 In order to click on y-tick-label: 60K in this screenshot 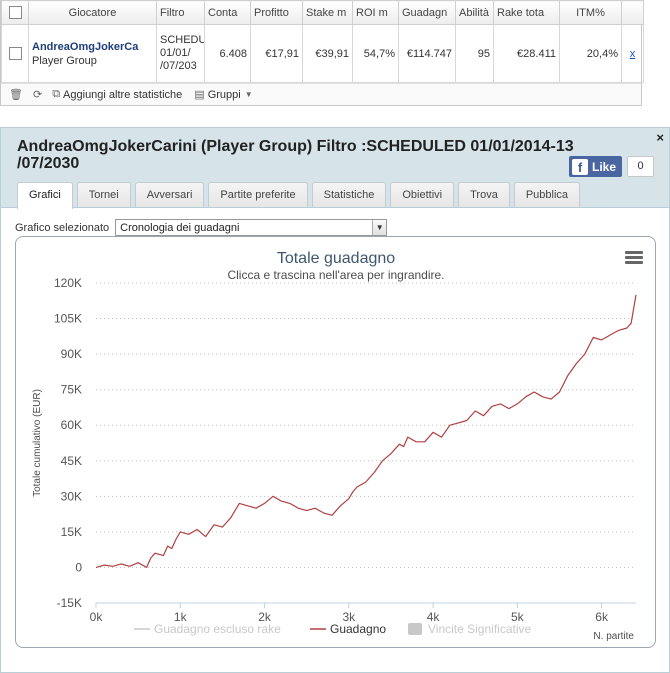, I will do `click(71, 425)`.